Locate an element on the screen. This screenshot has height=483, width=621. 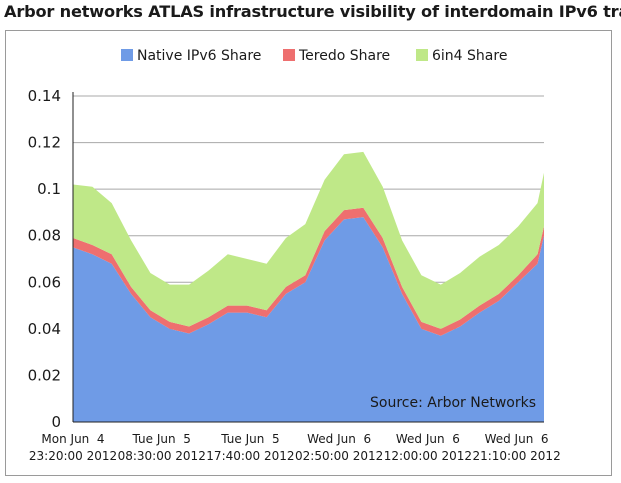
source-annotation: Source: Arbor Networks is located at coordinates (453, 403).